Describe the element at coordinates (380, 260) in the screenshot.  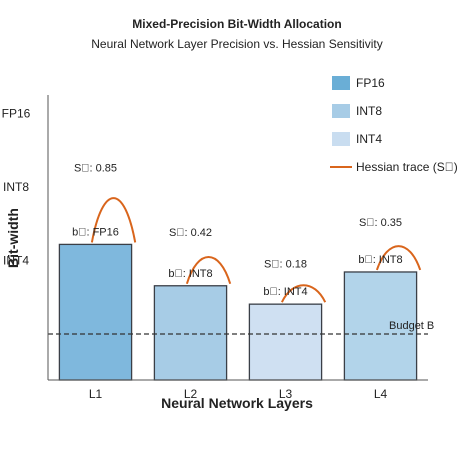
I see `precision-label-l4: b : INT8` at that location.